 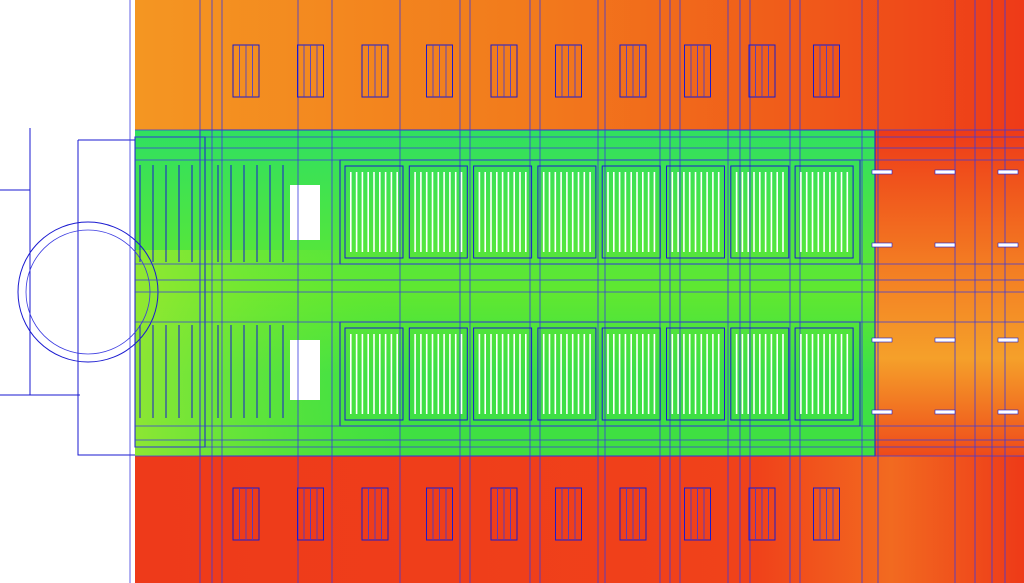 What do you see at coordinates (305, 370) in the screenshot?
I see `opening-lower` at bounding box center [305, 370].